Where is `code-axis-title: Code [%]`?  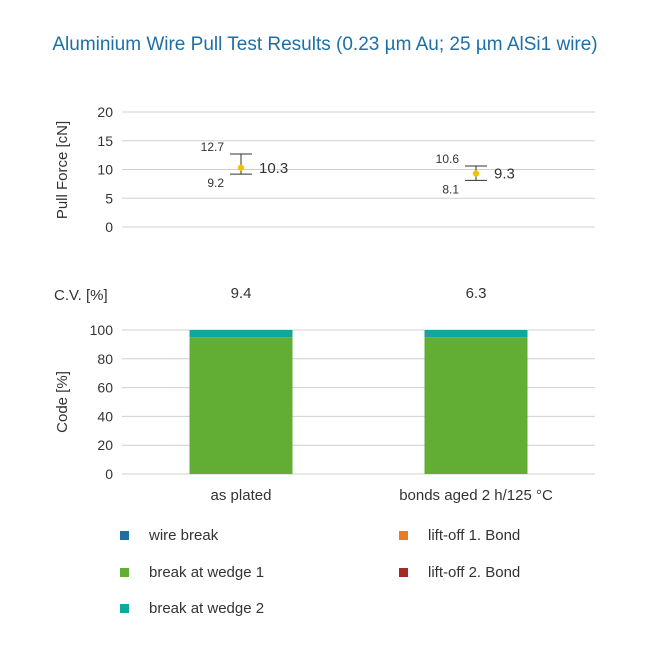 code-axis-title: Code [%] is located at coordinates (62, 402).